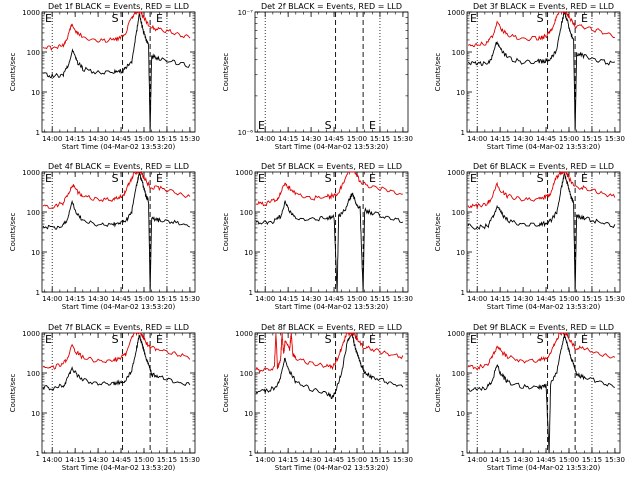 The image size is (640, 480). Describe the element at coordinates (118, 166) in the screenshot. I see `panel-title: Det 4f BLACK = Events, RED = LLD` at that location.